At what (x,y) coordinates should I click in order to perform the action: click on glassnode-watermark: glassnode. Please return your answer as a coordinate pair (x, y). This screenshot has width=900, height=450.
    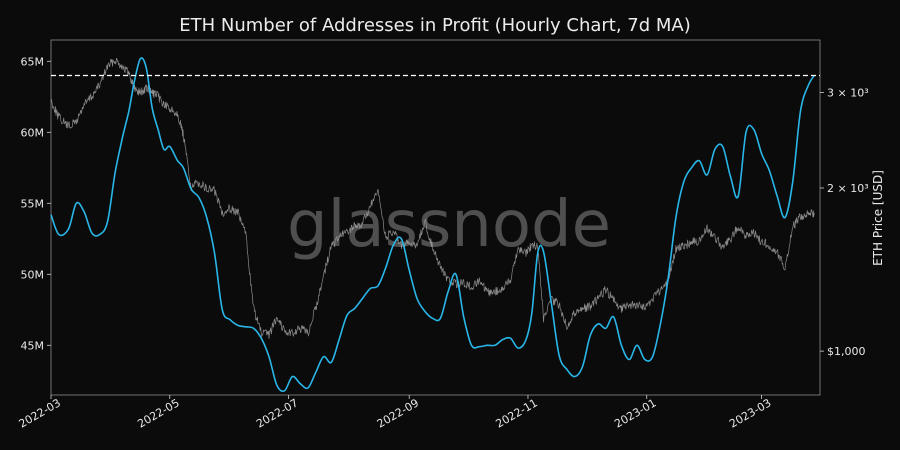
    Looking at the image, I should click on (449, 225).